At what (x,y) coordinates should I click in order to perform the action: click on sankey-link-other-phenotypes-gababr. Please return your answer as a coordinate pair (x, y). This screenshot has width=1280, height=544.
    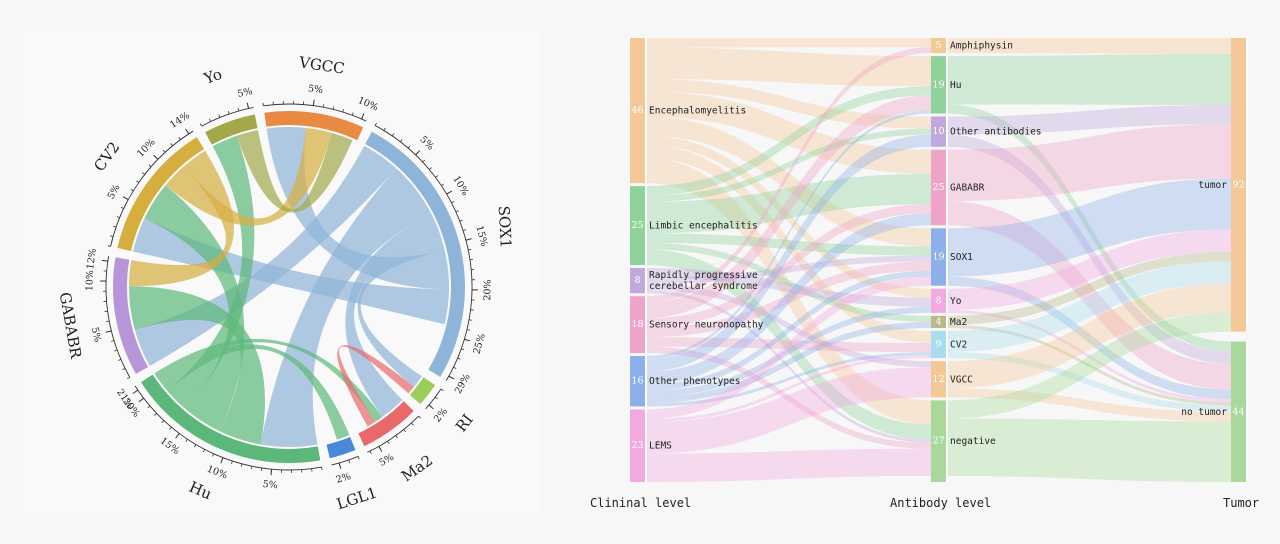
    Looking at the image, I should click on (788, 299).